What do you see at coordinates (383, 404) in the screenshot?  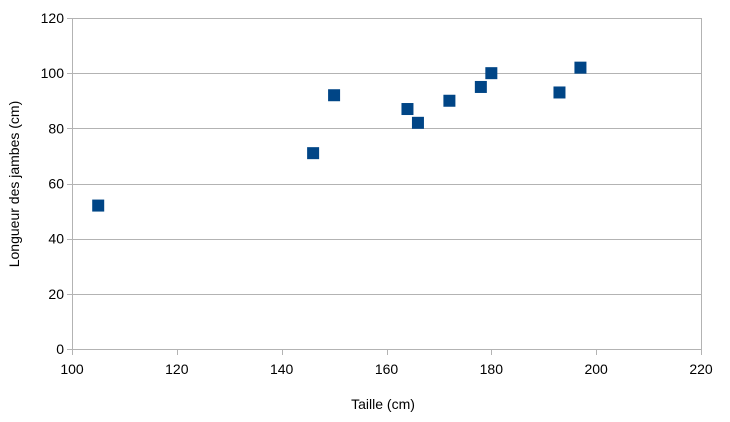 I see `x-axis-title: Taille (cm)` at bounding box center [383, 404].